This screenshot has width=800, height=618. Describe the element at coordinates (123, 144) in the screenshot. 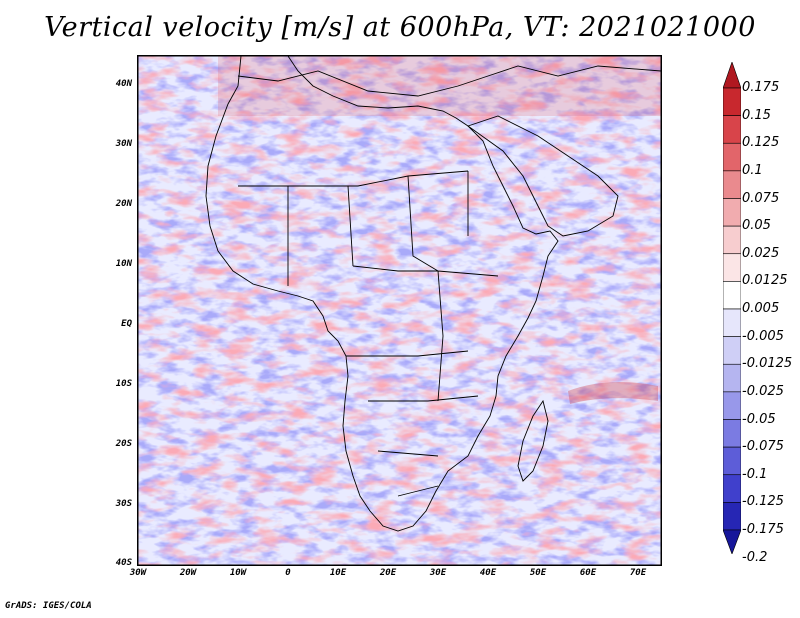

I see `lat-tick-label: 30N` at that location.